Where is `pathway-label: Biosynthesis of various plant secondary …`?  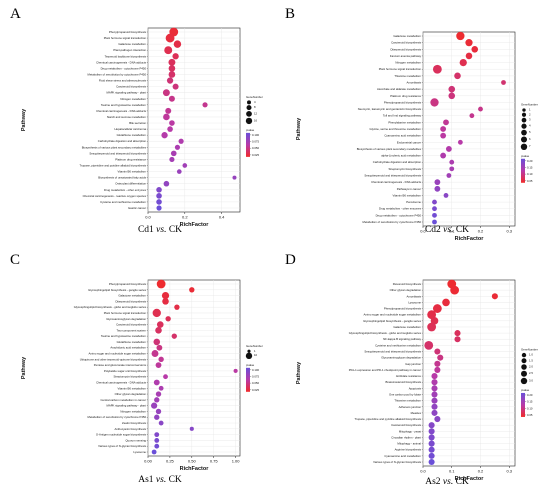
pathway-label: Biosynthesis of various plant secondary … is located at coordinates (114, 147).